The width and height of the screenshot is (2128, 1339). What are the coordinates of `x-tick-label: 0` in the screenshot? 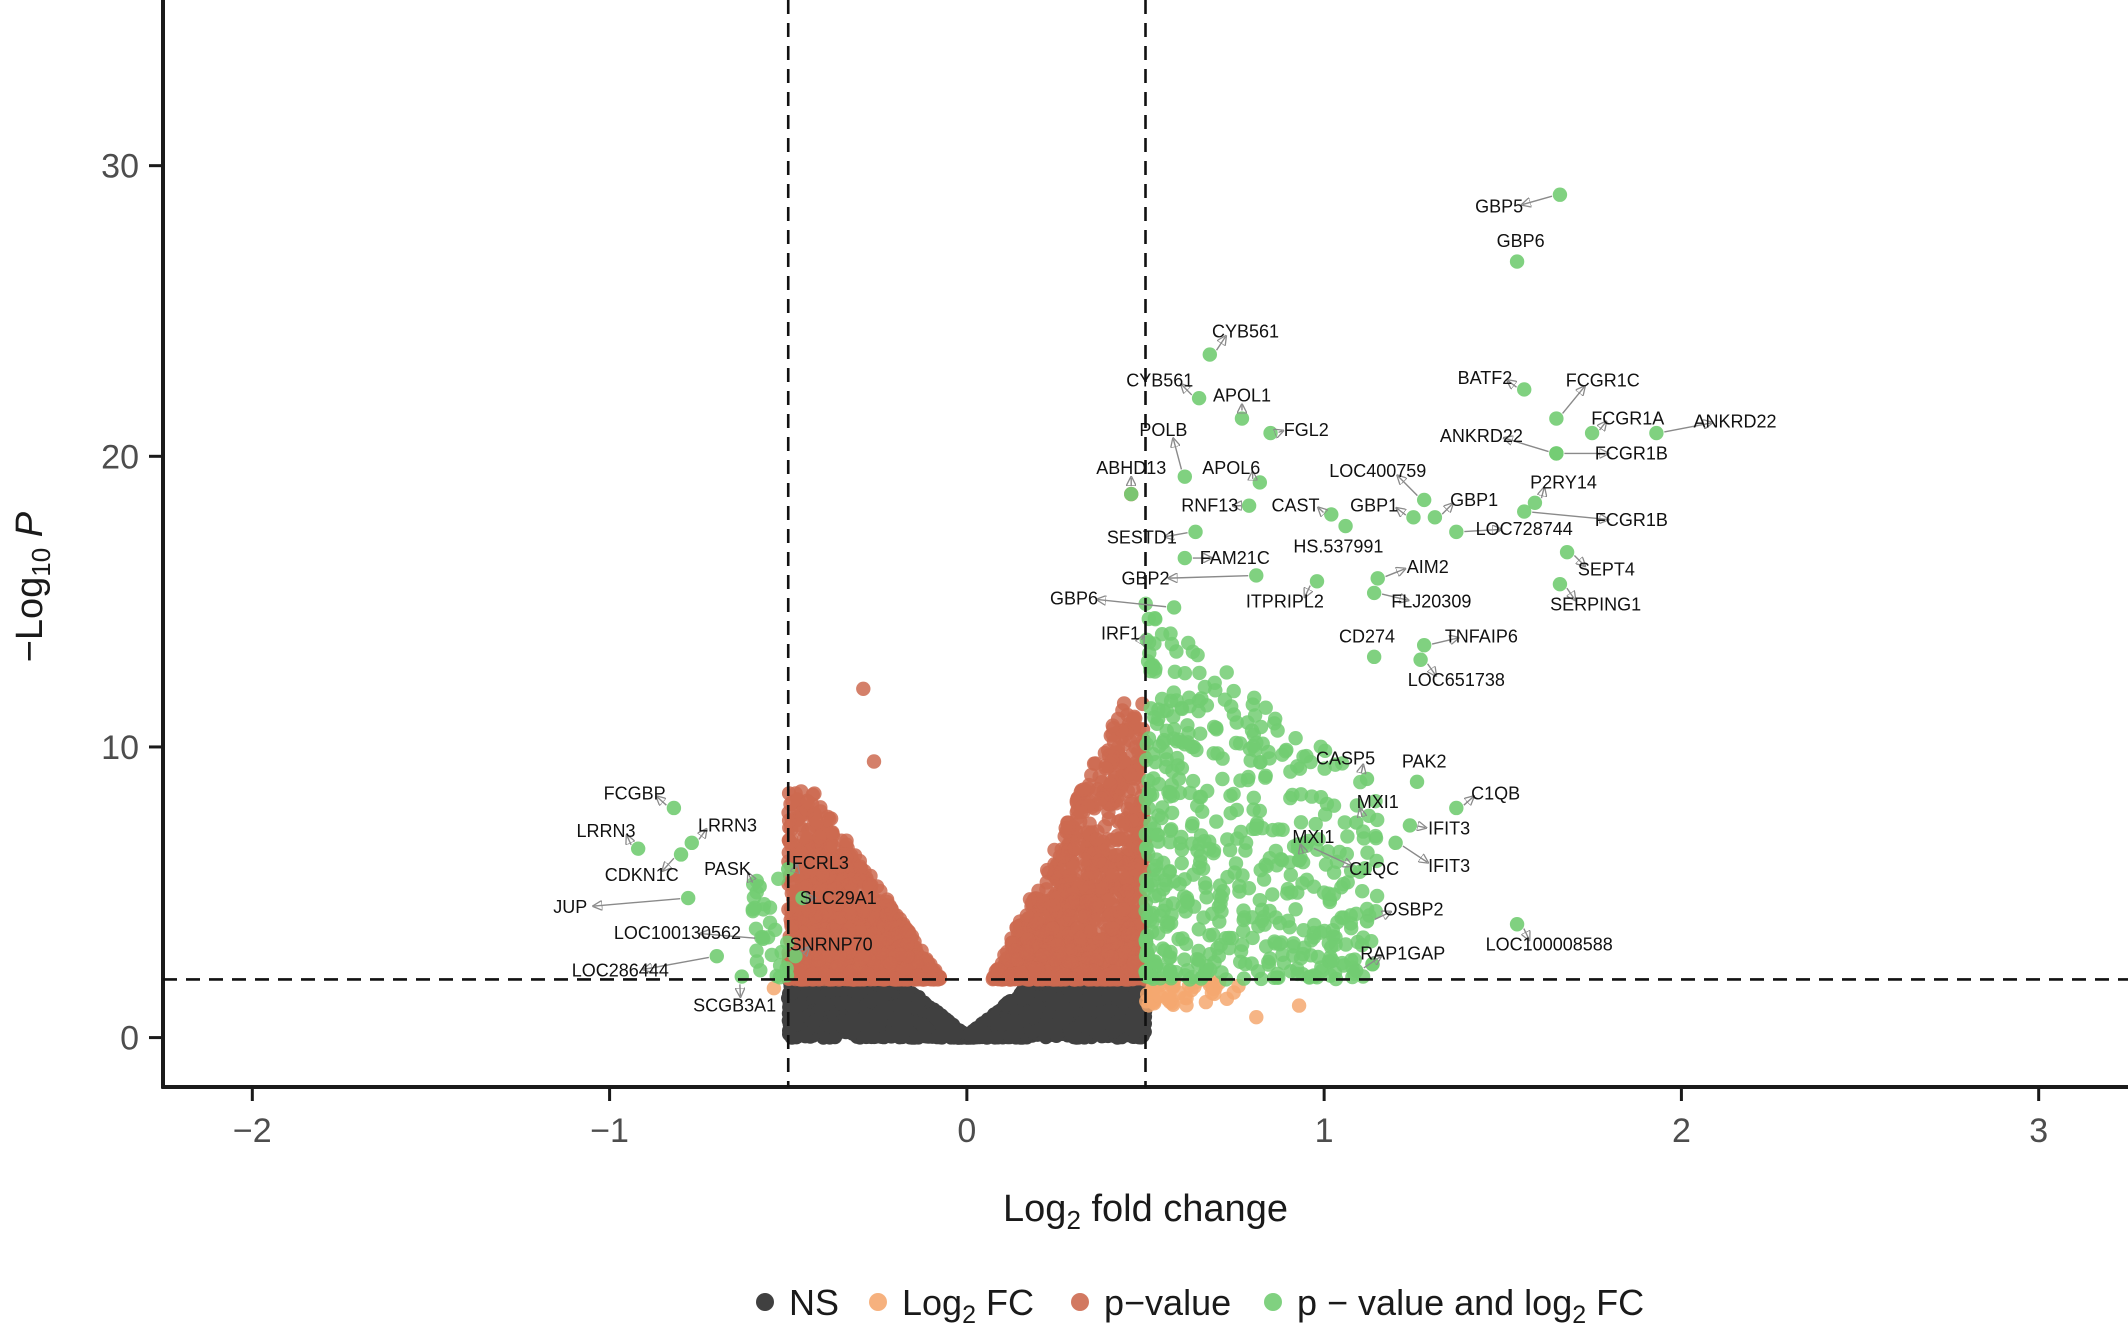 It's located at (966, 1131).